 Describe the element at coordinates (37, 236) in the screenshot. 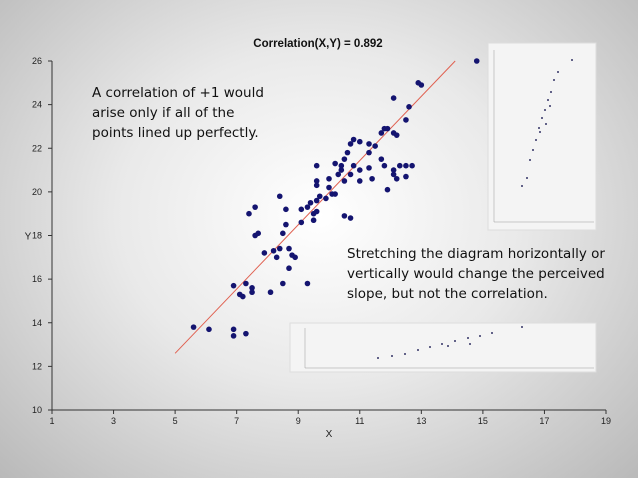

I see `y-tick-label: 18` at that location.